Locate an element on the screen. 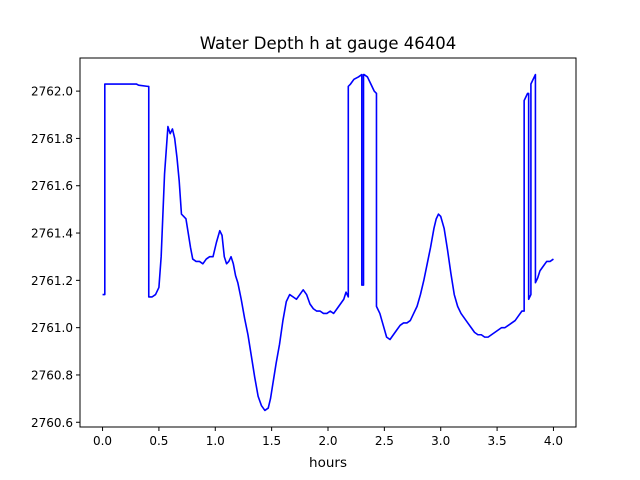  x-tick-label: 1.5 is located at coordinates (271, 441).